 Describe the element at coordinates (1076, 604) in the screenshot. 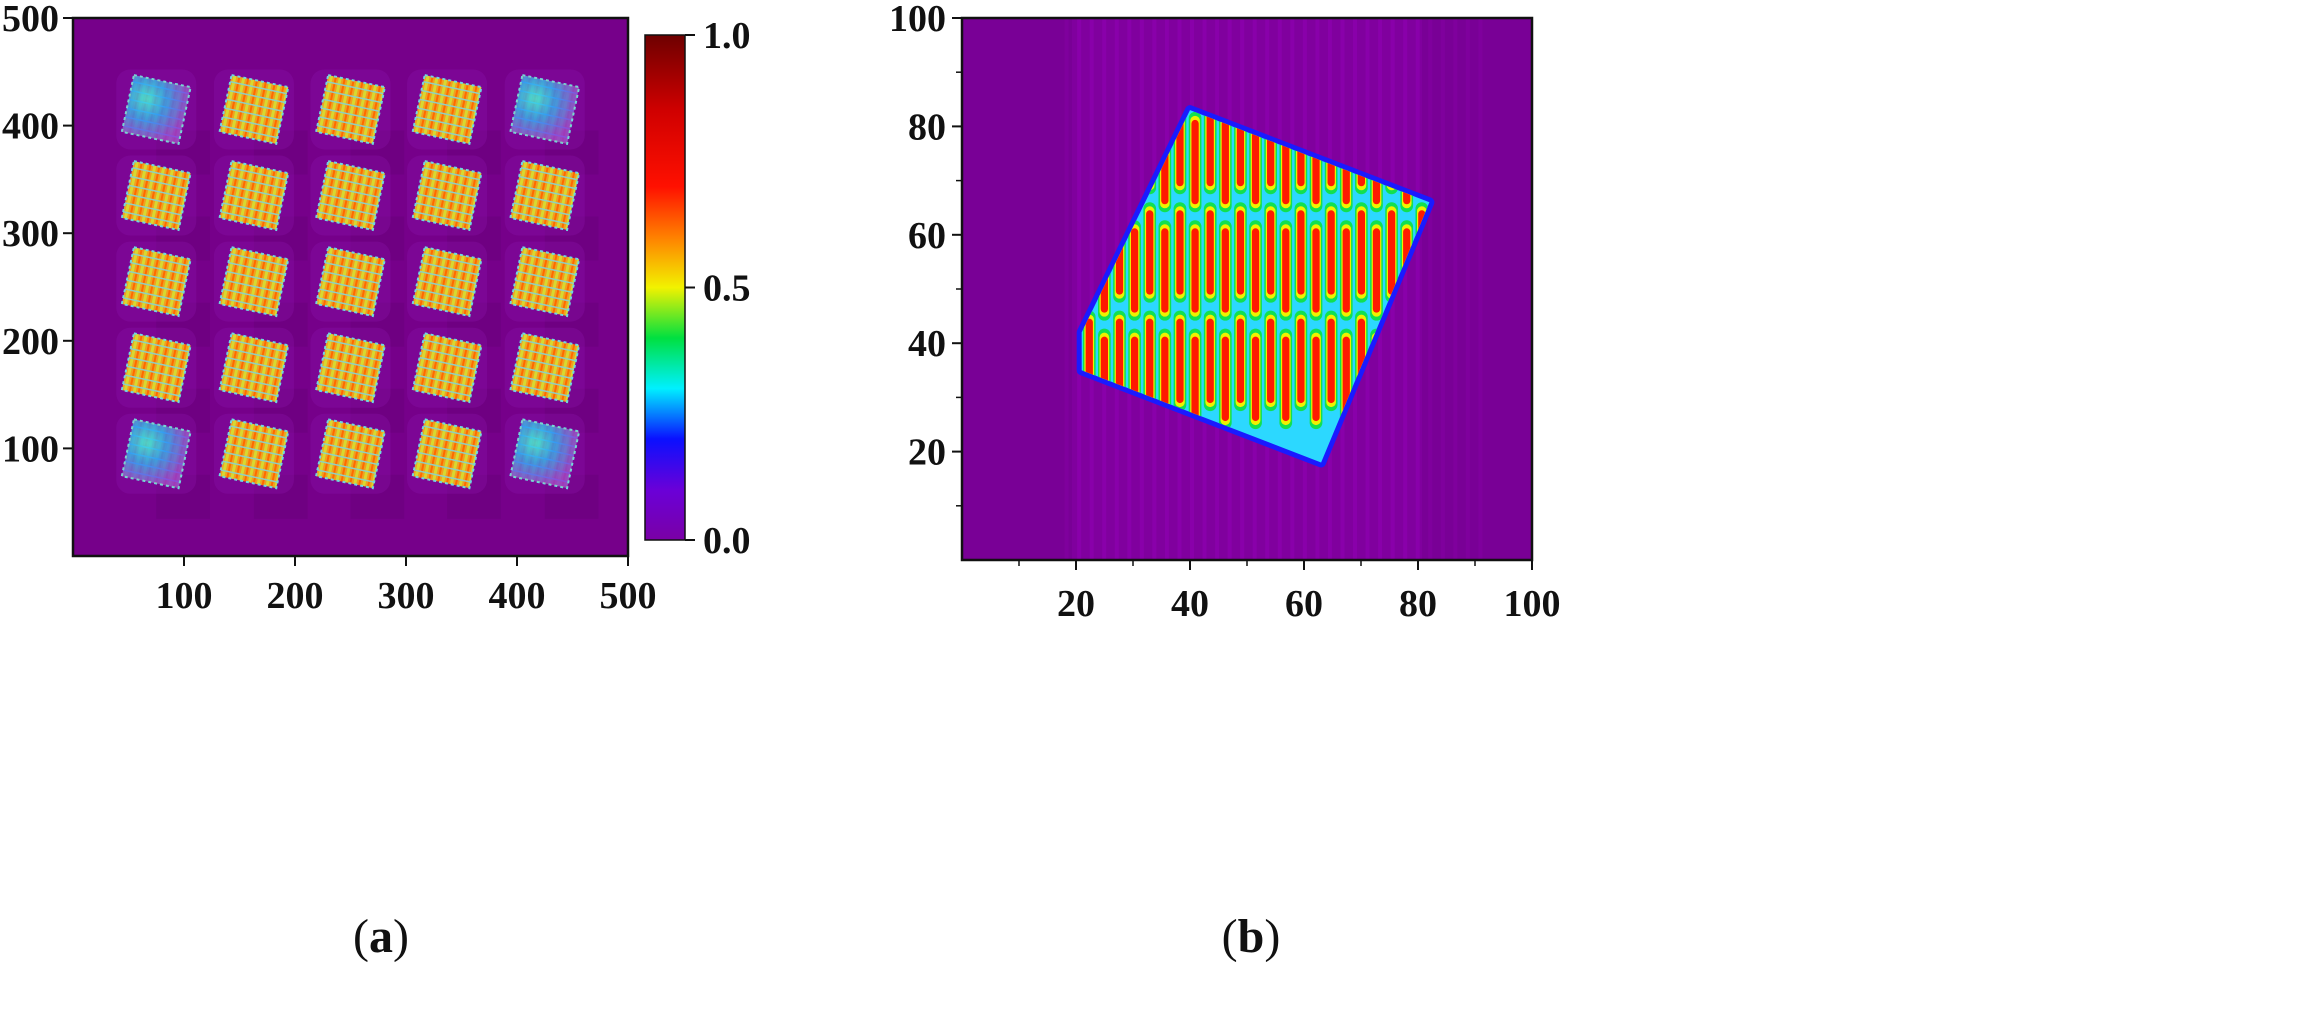

I see `heatmap-b-x-tick-label-0: 20` at that location.